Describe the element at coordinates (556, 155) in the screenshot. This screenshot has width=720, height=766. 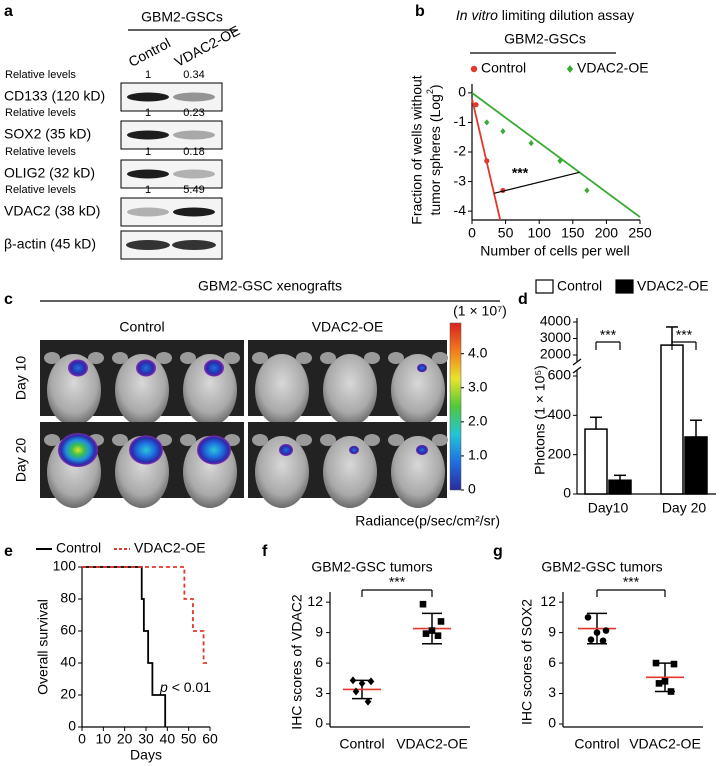
I see `fit-line` at that location.